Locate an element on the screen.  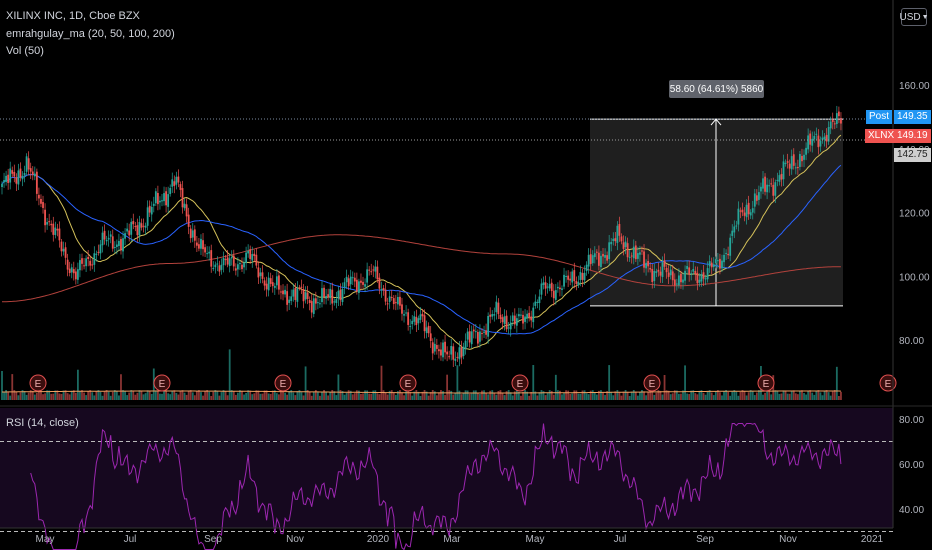
price-tick-label: 120.00 is located at coordinates (914, 214).